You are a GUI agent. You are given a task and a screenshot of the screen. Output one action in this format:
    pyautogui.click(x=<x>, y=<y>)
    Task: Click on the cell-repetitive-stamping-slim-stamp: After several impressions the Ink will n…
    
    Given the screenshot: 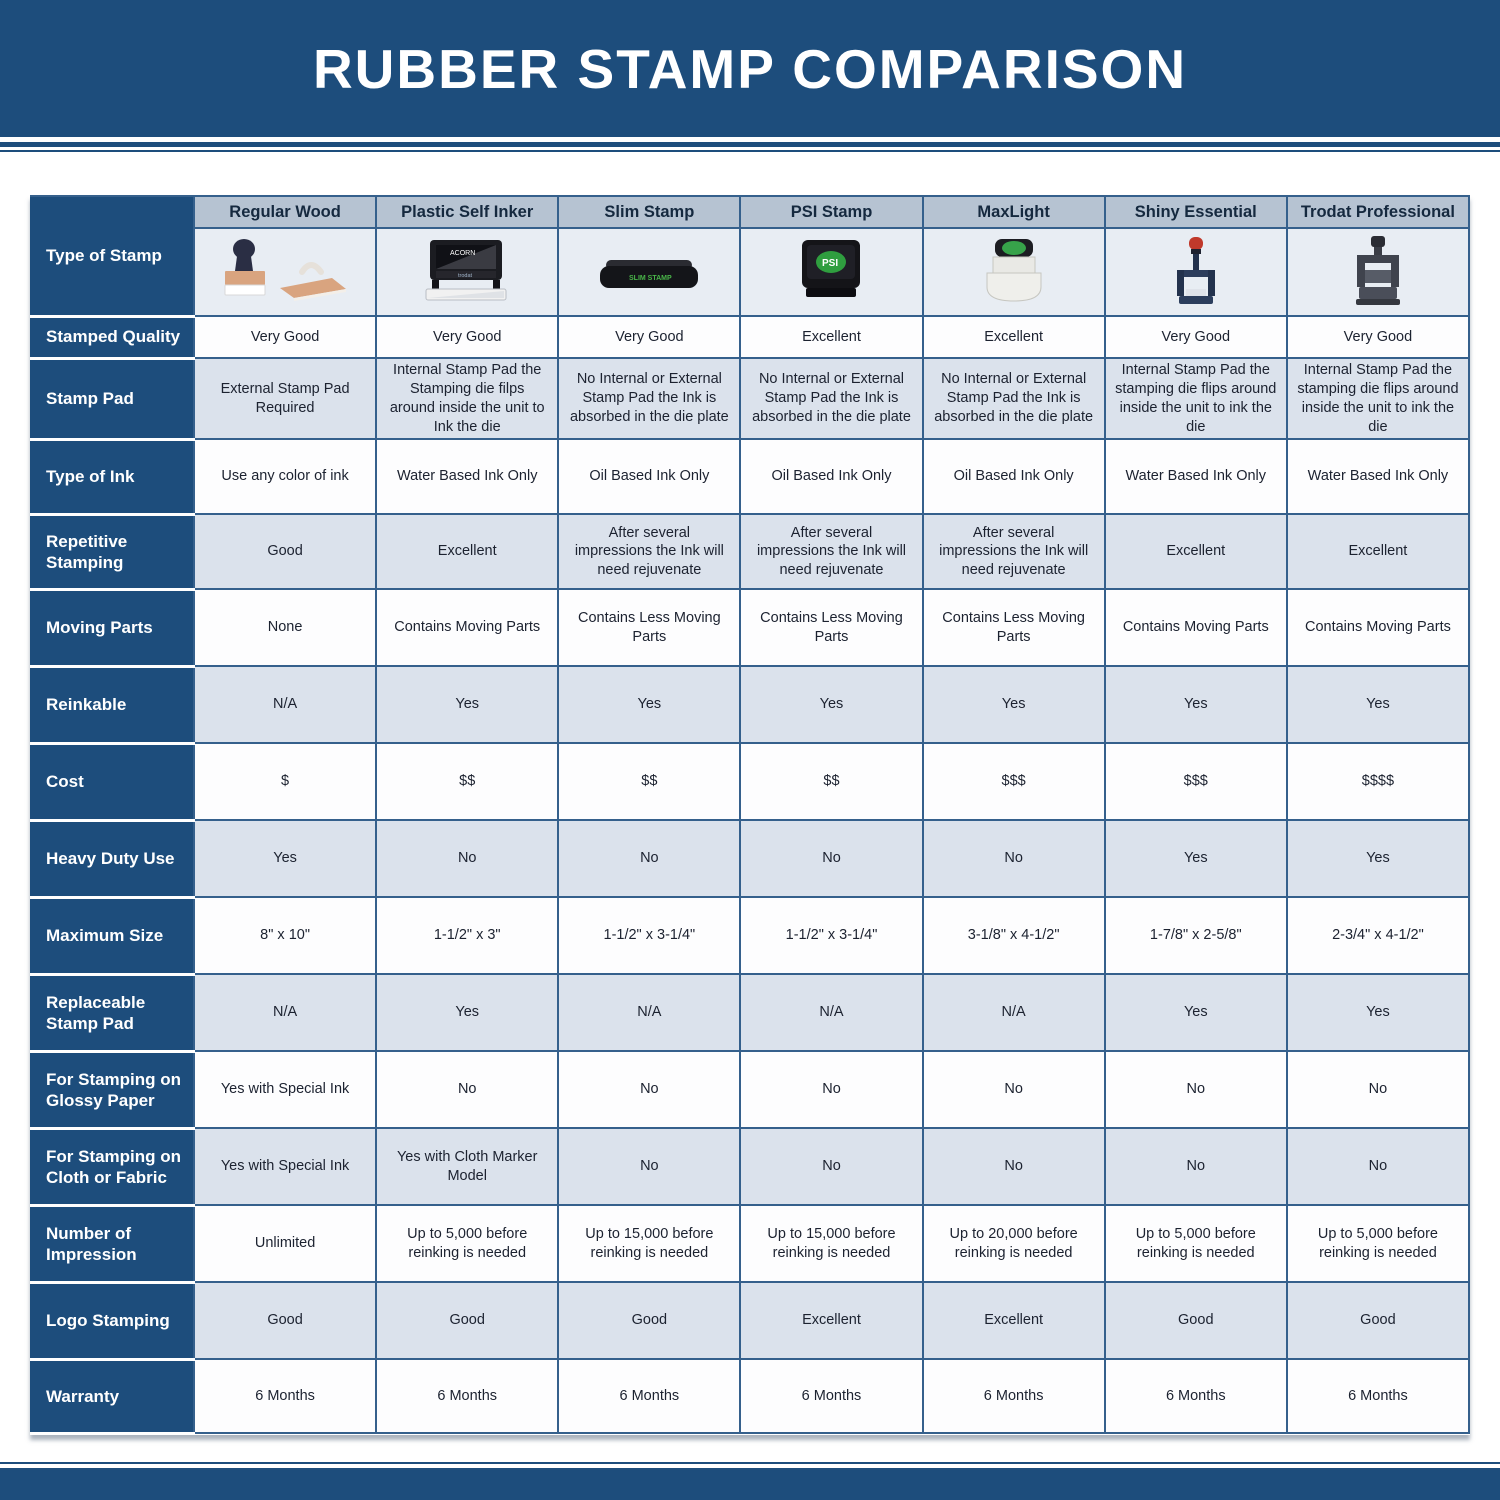 What is the action you would take?
    pyautogui.click(x=649, y=552)
    